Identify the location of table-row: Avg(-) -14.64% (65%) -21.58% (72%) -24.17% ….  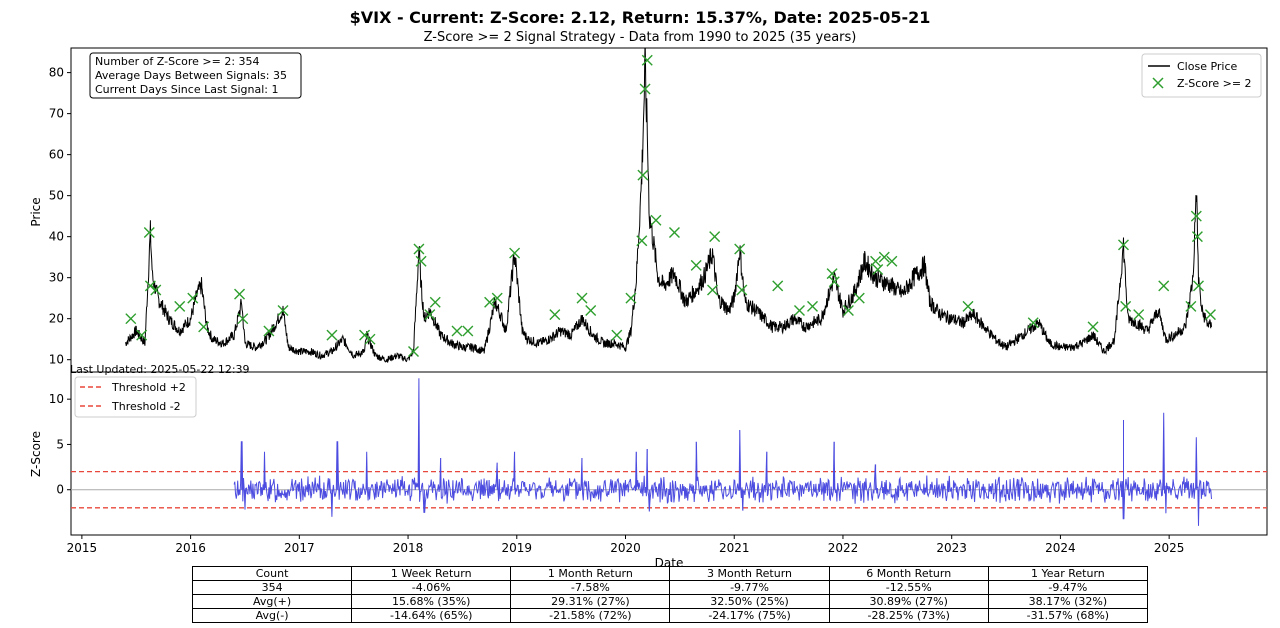
(670, 615).